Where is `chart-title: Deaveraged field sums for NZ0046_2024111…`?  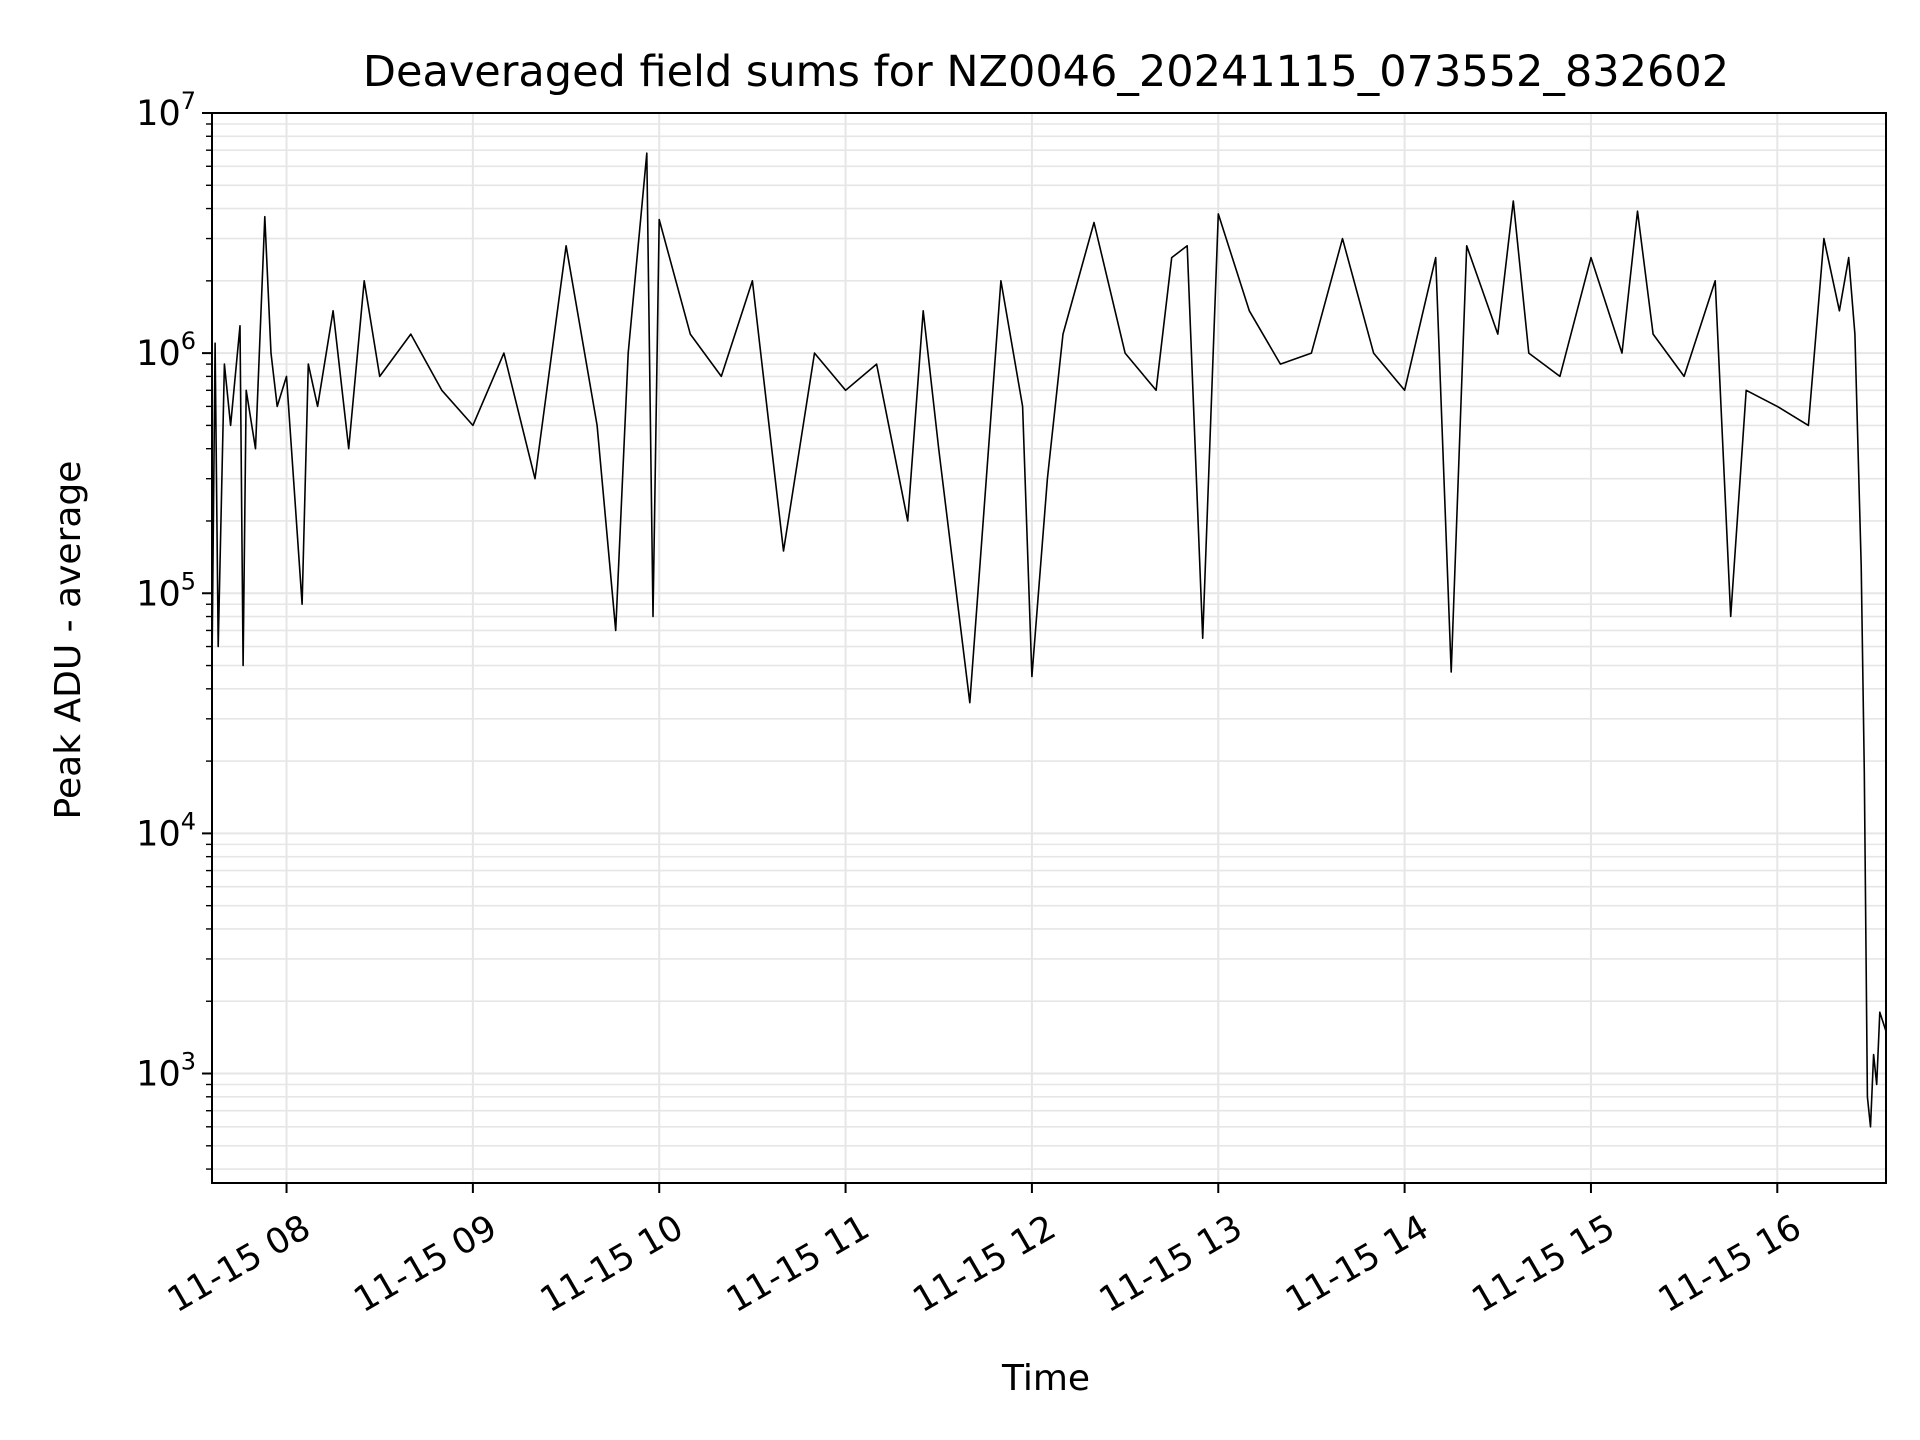
chart-title: Deaveraged field sums for NZ0046_2024111… is located at coordinates (1046, 72).